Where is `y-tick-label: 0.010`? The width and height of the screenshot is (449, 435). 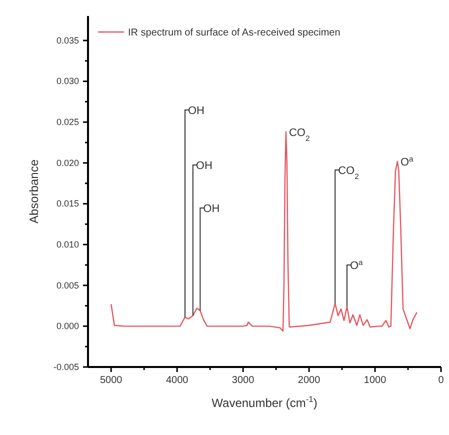
y-tick-label: 0.010 is located at coordinates (67, 244).